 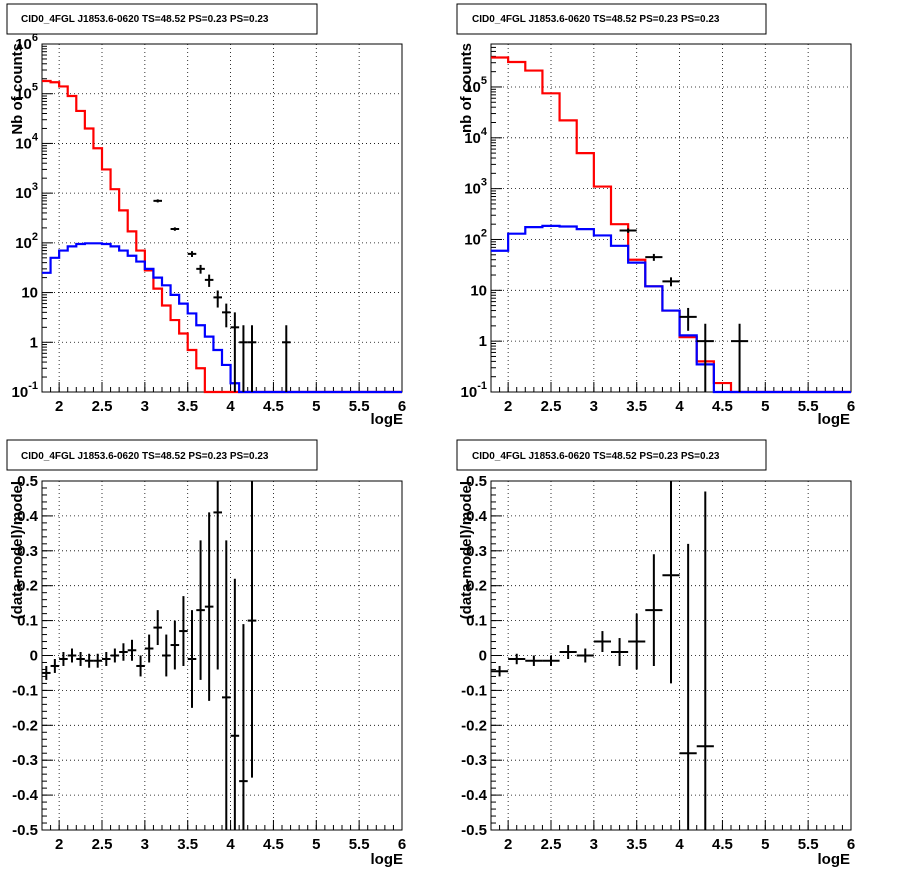 What do you see at coordinates (34, 656) in the screenshot?
I see `y-tick-label: 0` at bounding box center [34, 656].